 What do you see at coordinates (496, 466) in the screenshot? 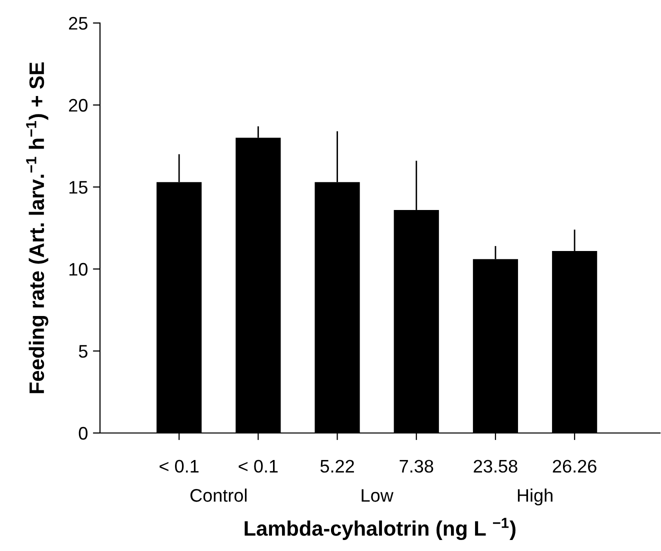
I see `x-tick-label: 23.58` at bounding box center [496, 466].